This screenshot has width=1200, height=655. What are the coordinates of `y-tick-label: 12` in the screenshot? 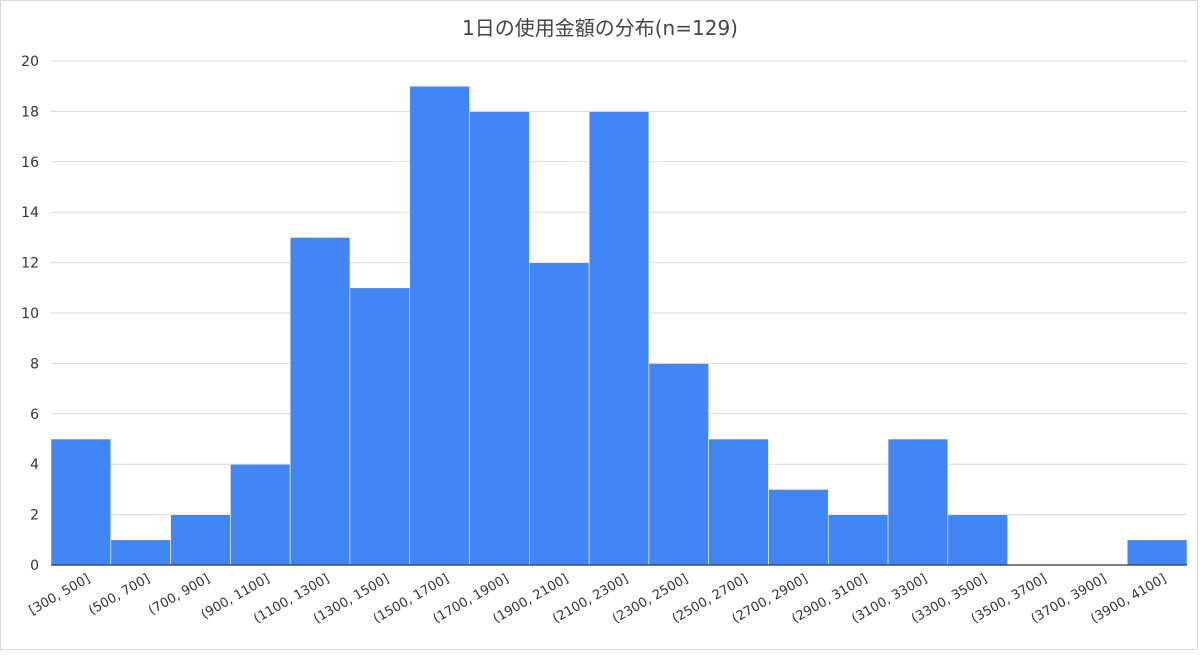 It's located at (30, 264).